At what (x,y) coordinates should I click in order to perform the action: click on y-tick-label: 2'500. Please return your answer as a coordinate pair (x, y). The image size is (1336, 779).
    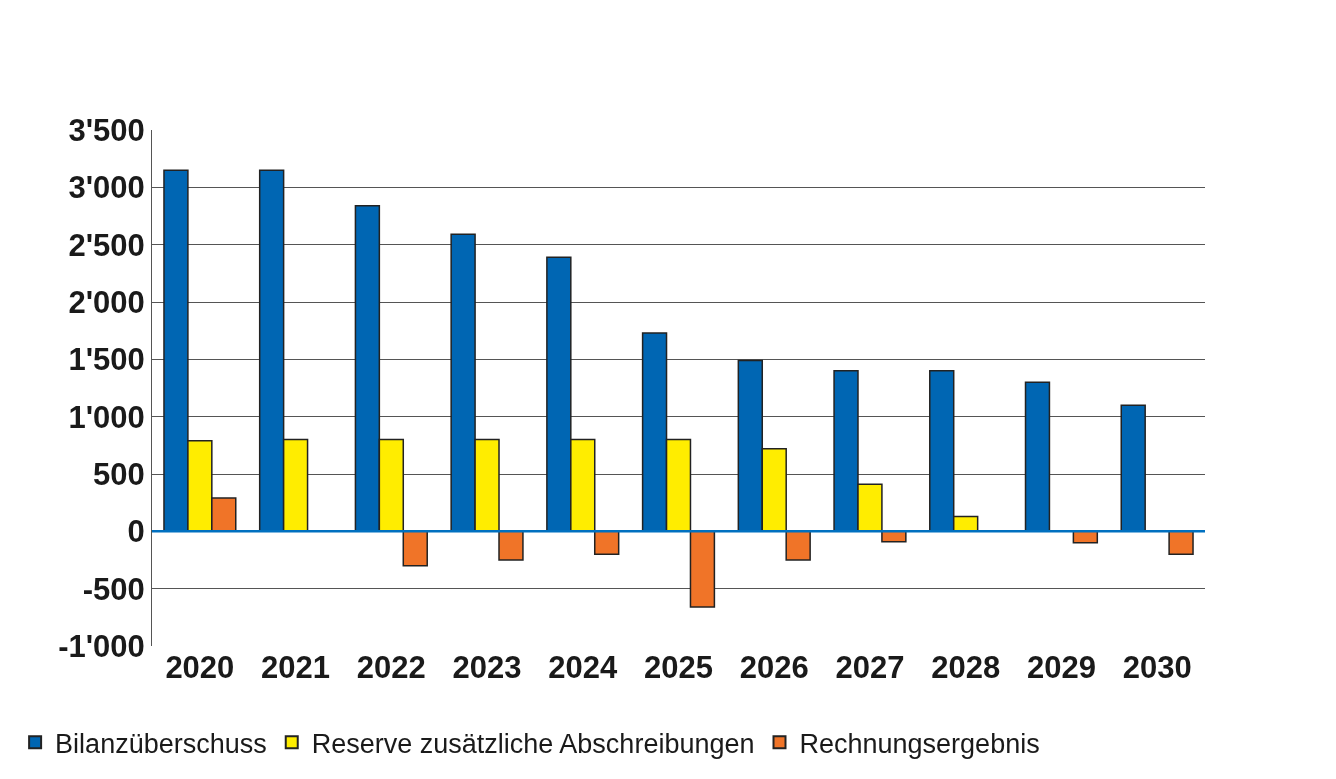
    Looking at the image, I should click on (106, 245).